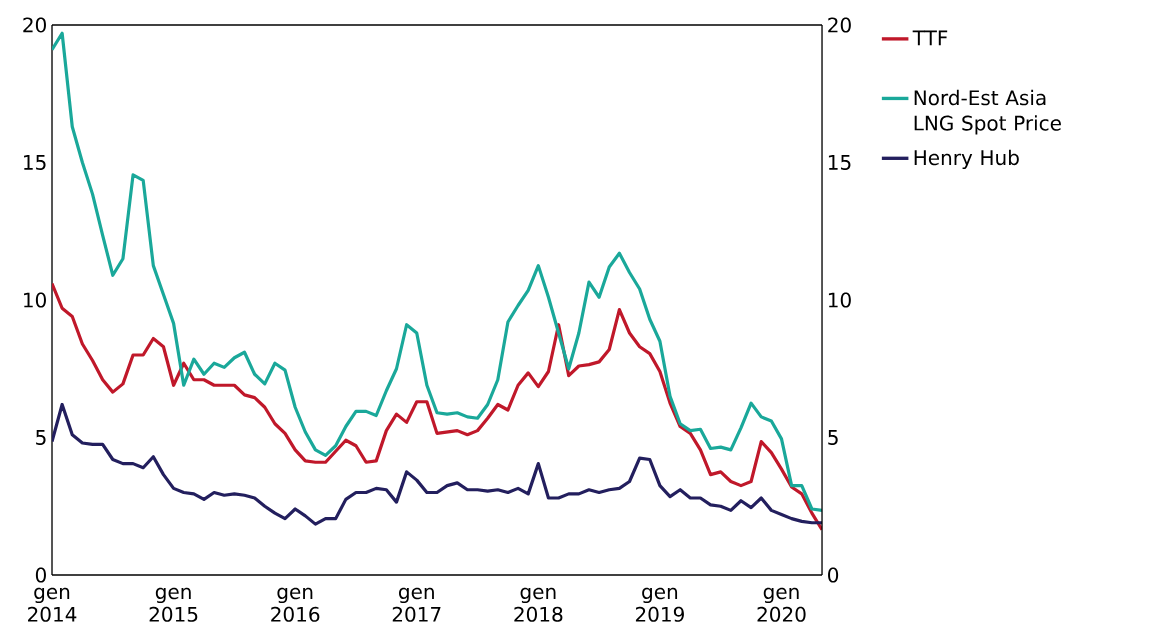 This screenshot has height=640, width=1149. Describe the element at coordinates (839, 300) in the screenshot. I see `y2-tick-label: 10` at that location.